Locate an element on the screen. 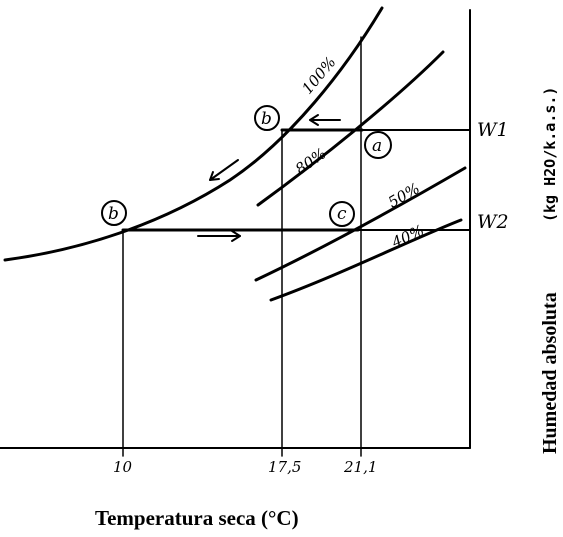  point-c-circle is located at coordinates (342, 214).